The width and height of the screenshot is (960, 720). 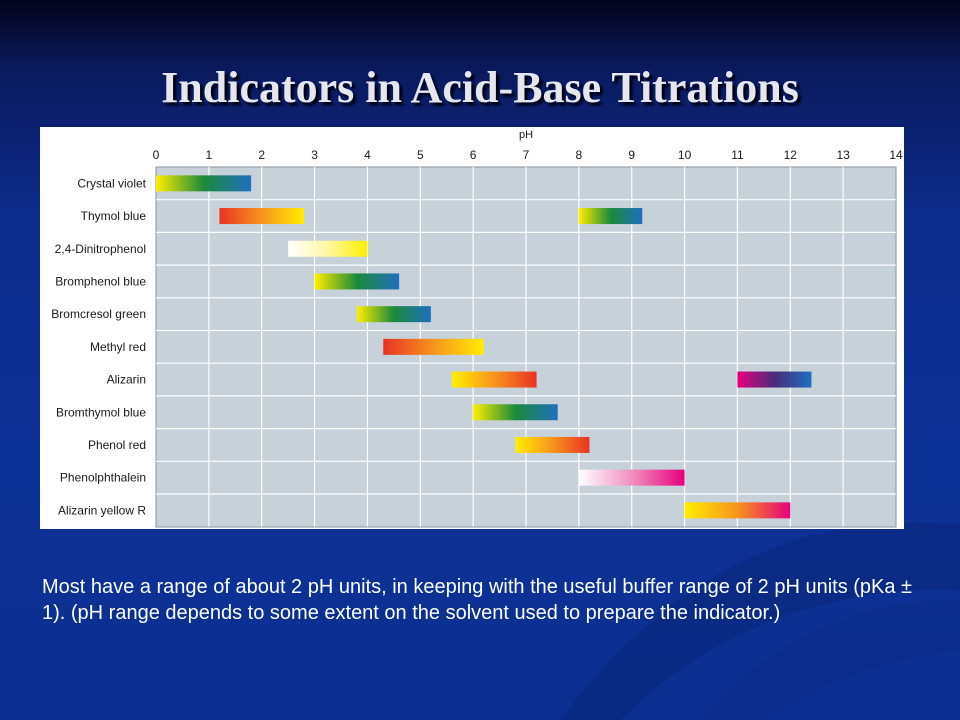 I want to click on row-label: Crystal violet, so click(x=111, y=183).